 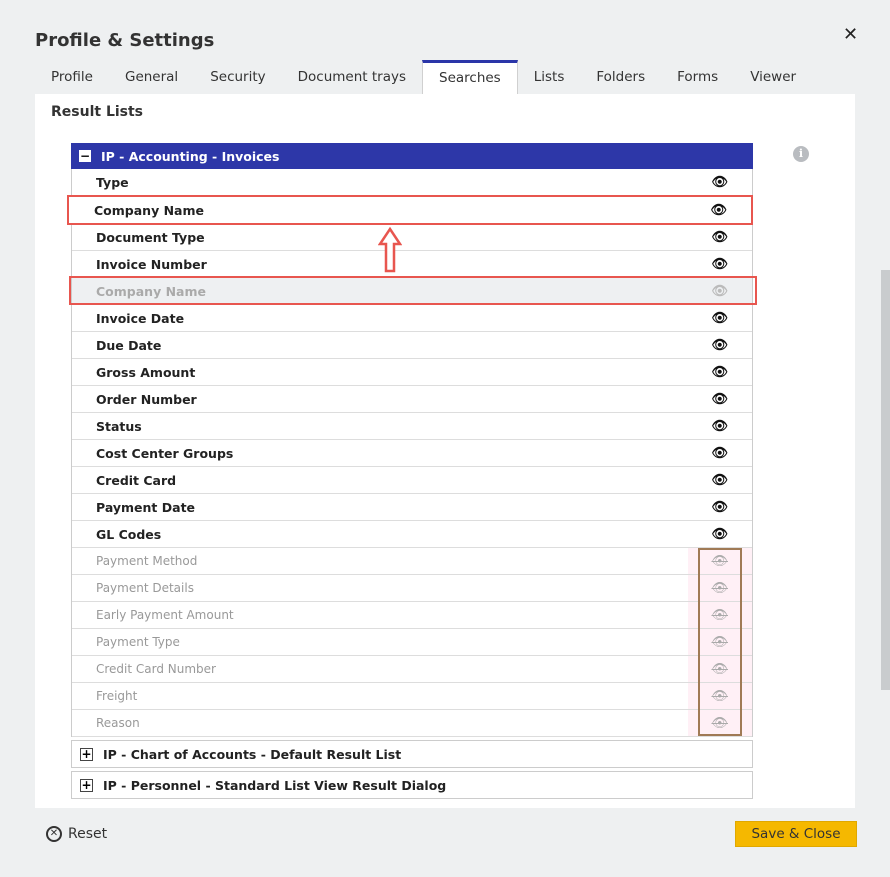 I want to click on highlight-drag-target, so click(x=410, y=210).